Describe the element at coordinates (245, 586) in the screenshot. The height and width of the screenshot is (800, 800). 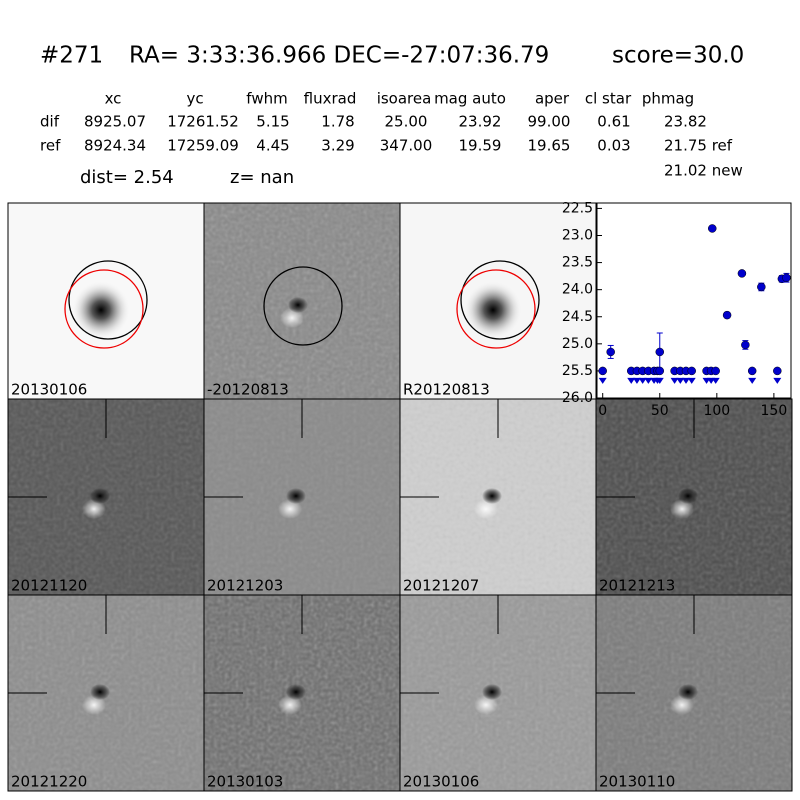
I see `panel-label: 20121203` at that location.